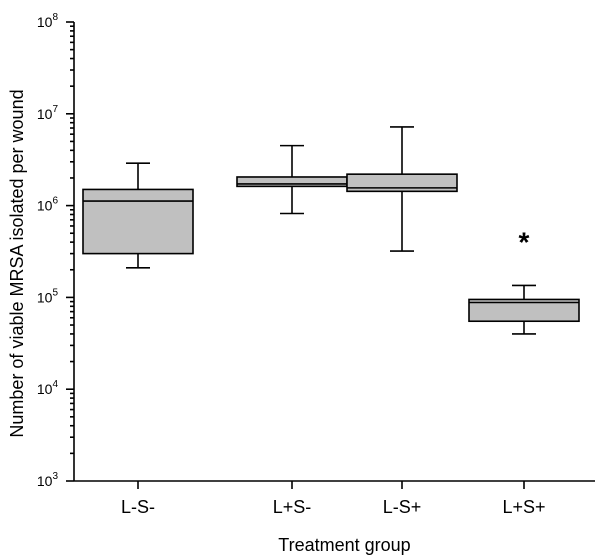 This screenshot has height=556, width=601. Describe the element at coordinates (402, 507) in the screenshot. I see `x-tick-label: L-S+` at that location.